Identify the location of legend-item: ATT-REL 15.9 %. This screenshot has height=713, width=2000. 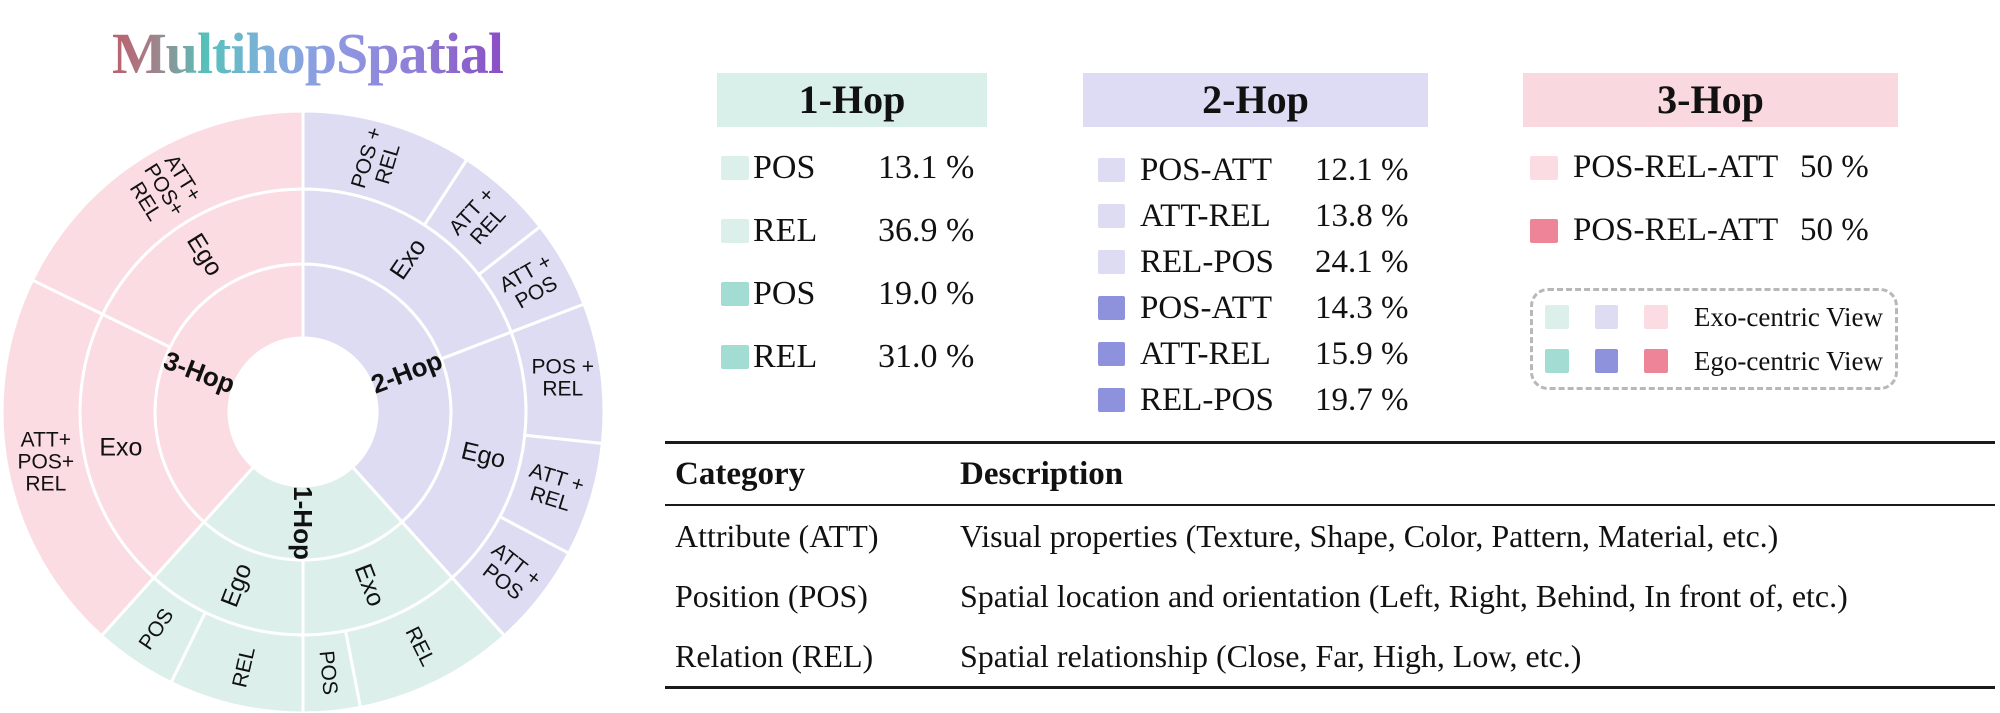
(1246, 354).